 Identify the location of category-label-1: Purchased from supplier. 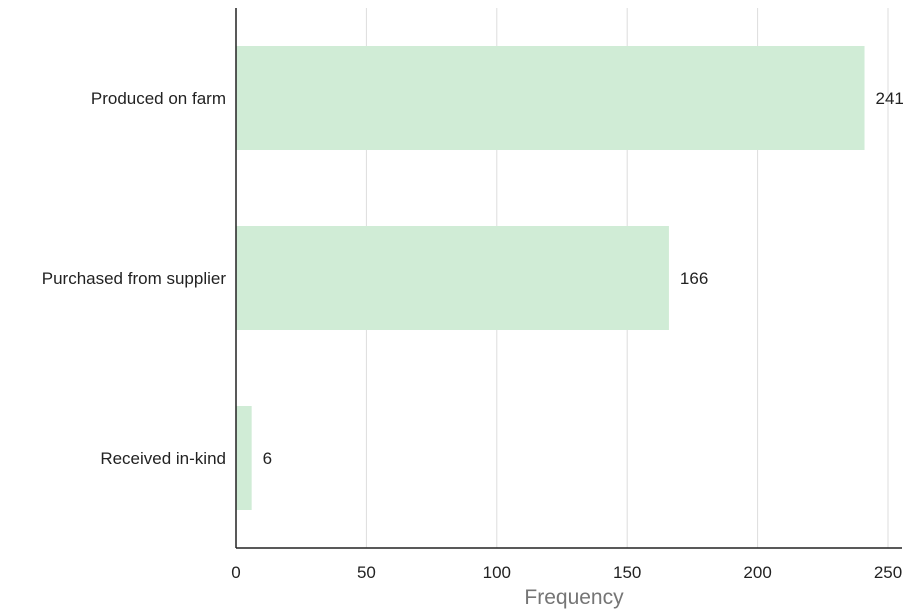
(134, 278).